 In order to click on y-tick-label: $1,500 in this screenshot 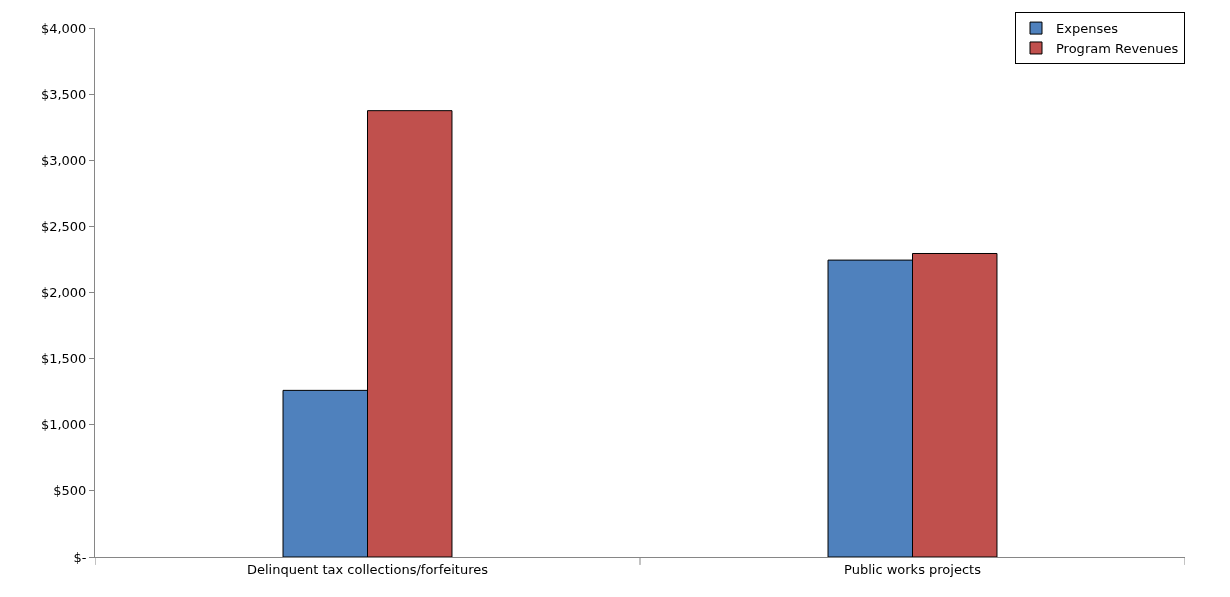, I will do `click(63, 359)`.